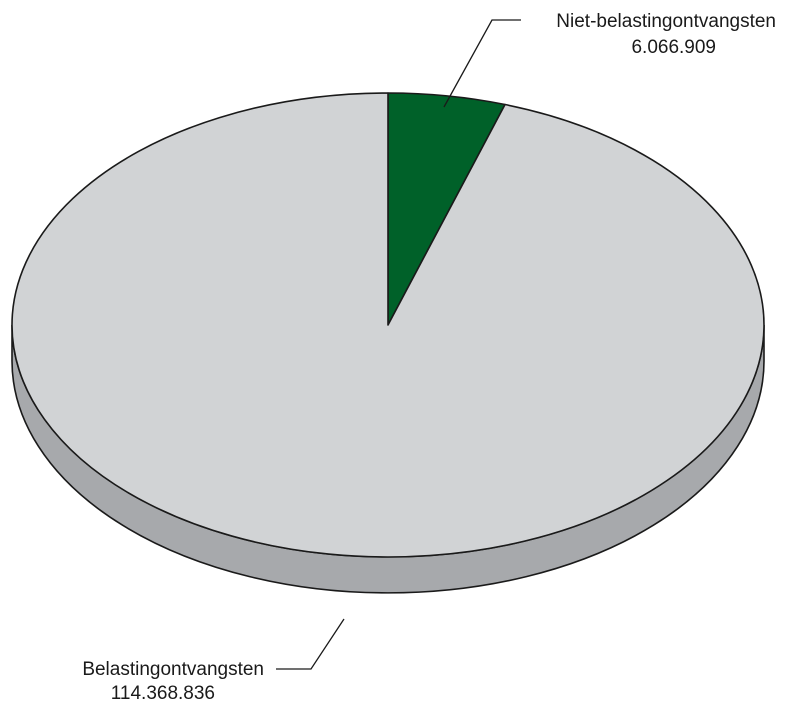  What do you see at coordinates (673, 47) in the screenshot?
I see `slice-value-niet-belastingontvangsten: 6.066.909` at bounding box center [673, 47].